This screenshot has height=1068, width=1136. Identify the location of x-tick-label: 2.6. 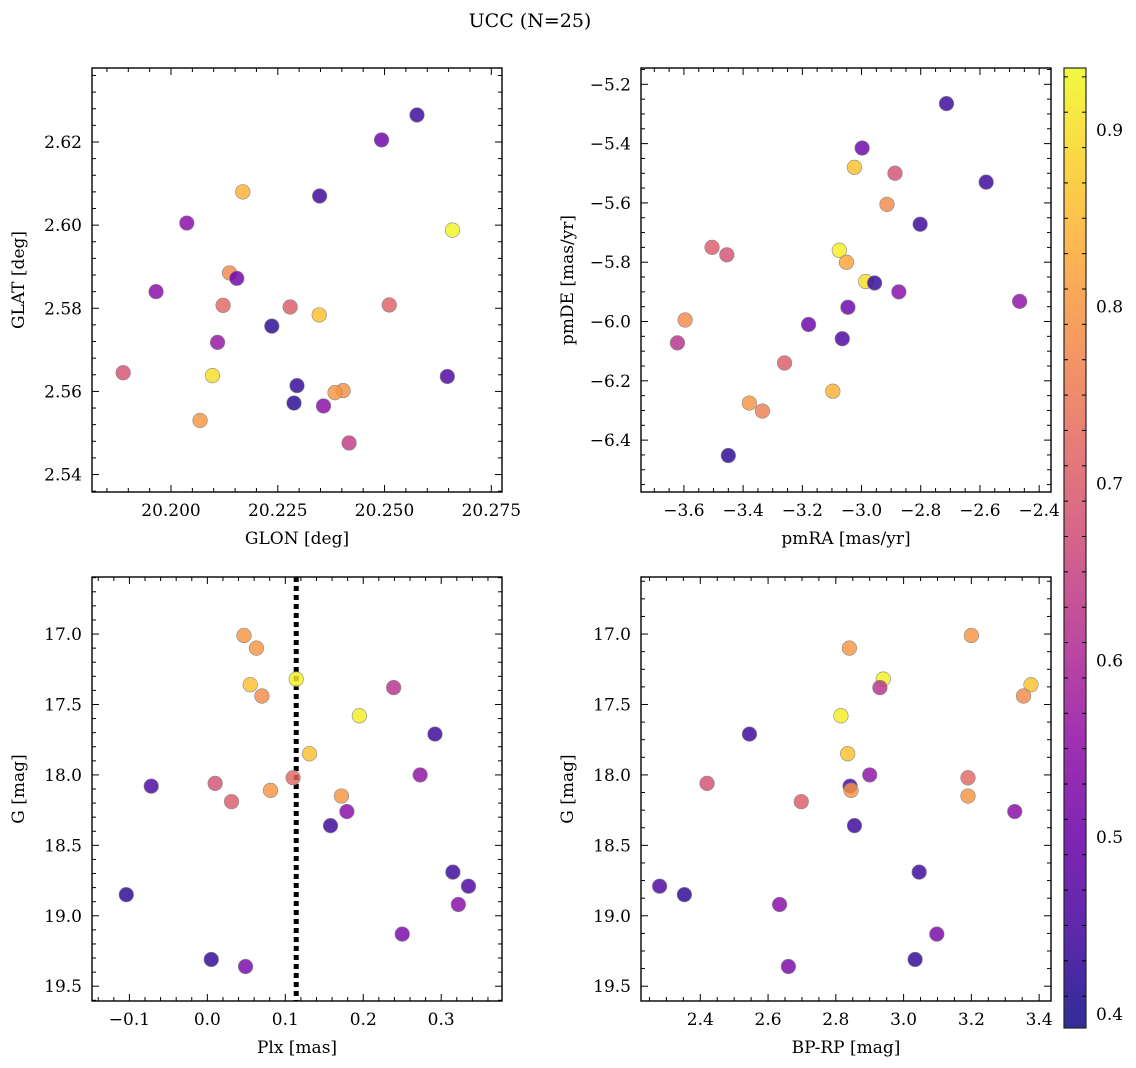
(768, 1020).